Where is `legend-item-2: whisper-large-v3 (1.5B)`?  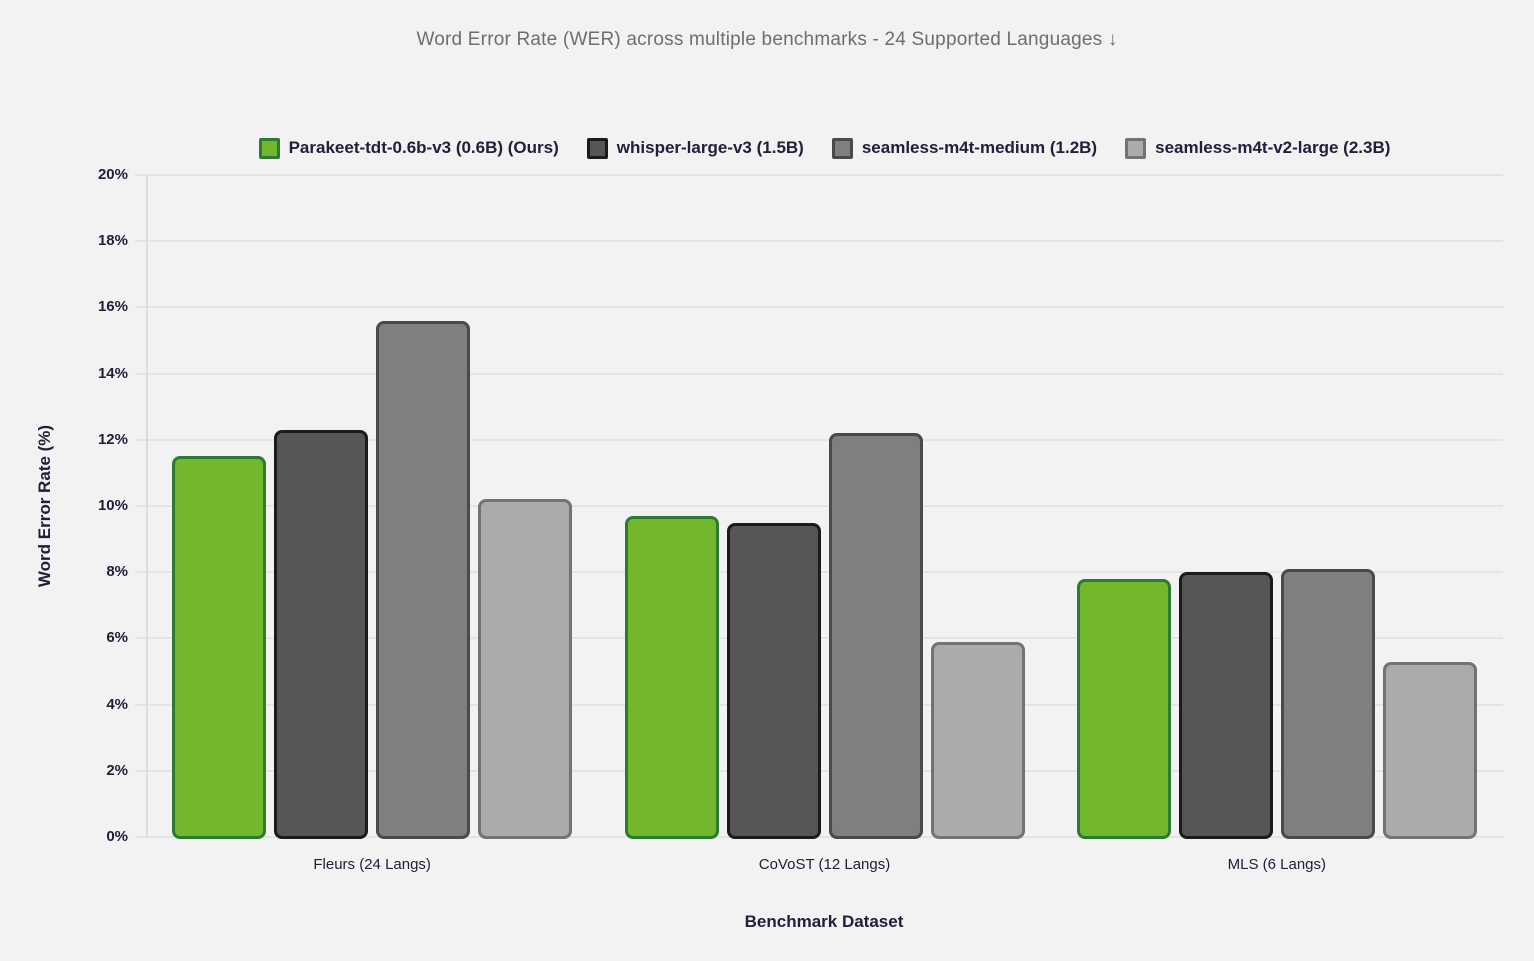 legend-item-2: whisper-large-v3 (1.5B) is located at coordinates (695, 148).